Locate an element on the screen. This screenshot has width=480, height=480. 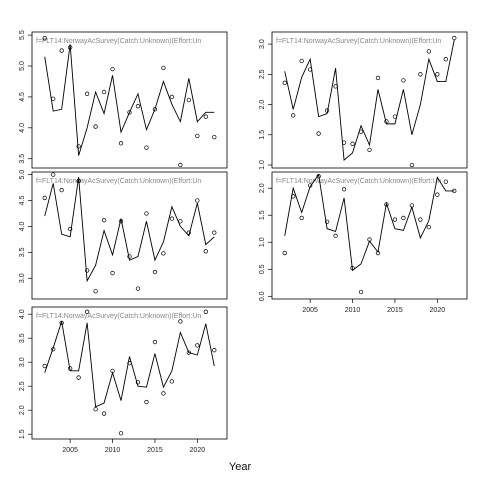
x-tick-label: 2020 is located at coordinates (198, 450).